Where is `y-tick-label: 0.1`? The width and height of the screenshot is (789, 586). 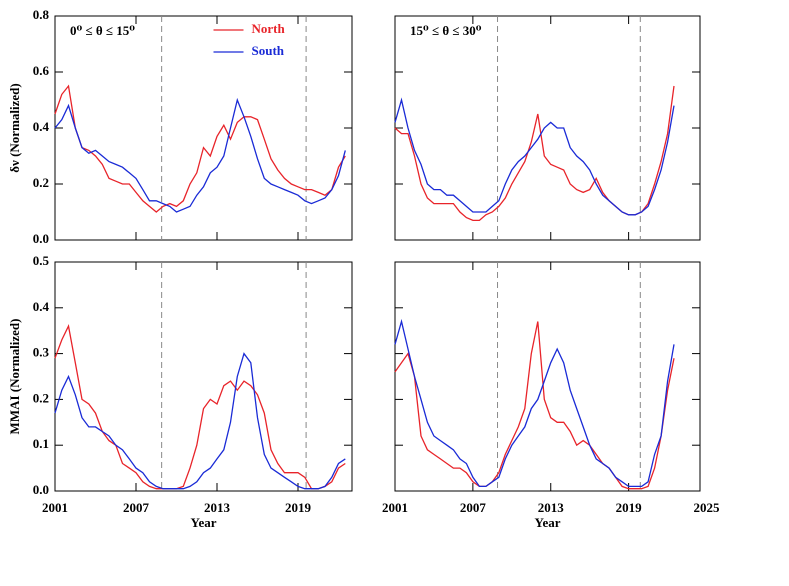 y-tick-label: 0.1 is located at coordinates (41, 443).